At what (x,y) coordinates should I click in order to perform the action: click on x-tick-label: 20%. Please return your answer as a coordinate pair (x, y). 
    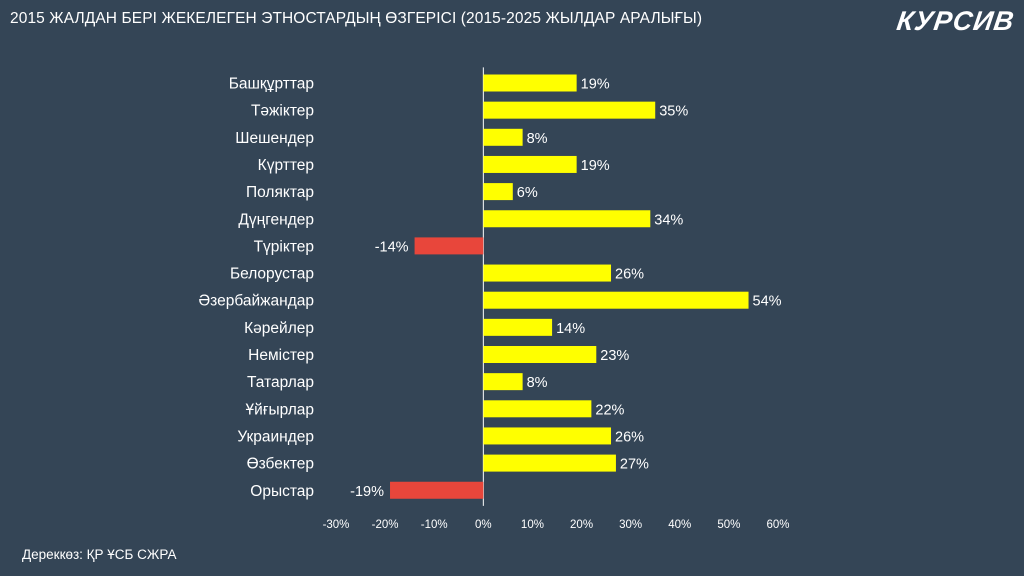
    Looking at the image, I should click on (581, 525).